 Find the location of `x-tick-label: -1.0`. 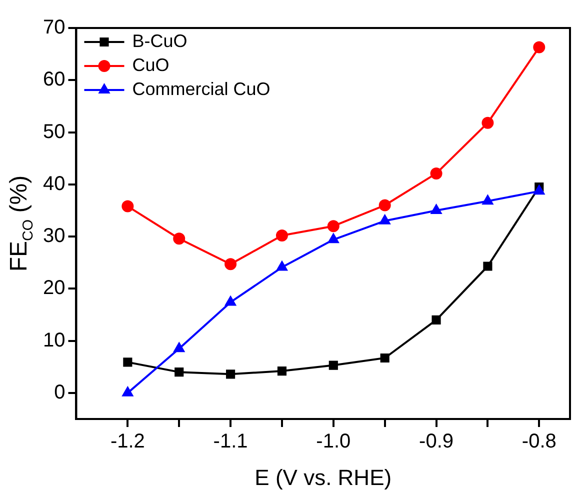

x-tick-label: -1.0 is located at coordinates (333, 441).